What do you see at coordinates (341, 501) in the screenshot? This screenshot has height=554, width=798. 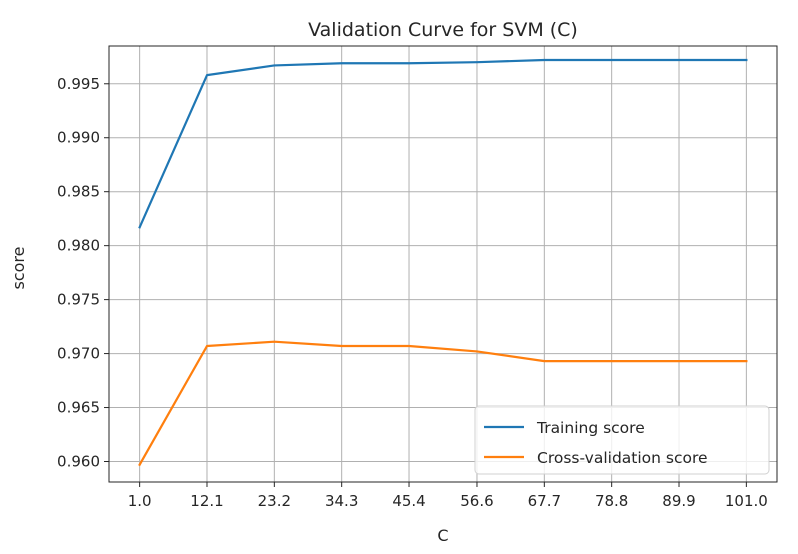 I see `x-tick-label: 34.3` at bounding box center [341, 501].